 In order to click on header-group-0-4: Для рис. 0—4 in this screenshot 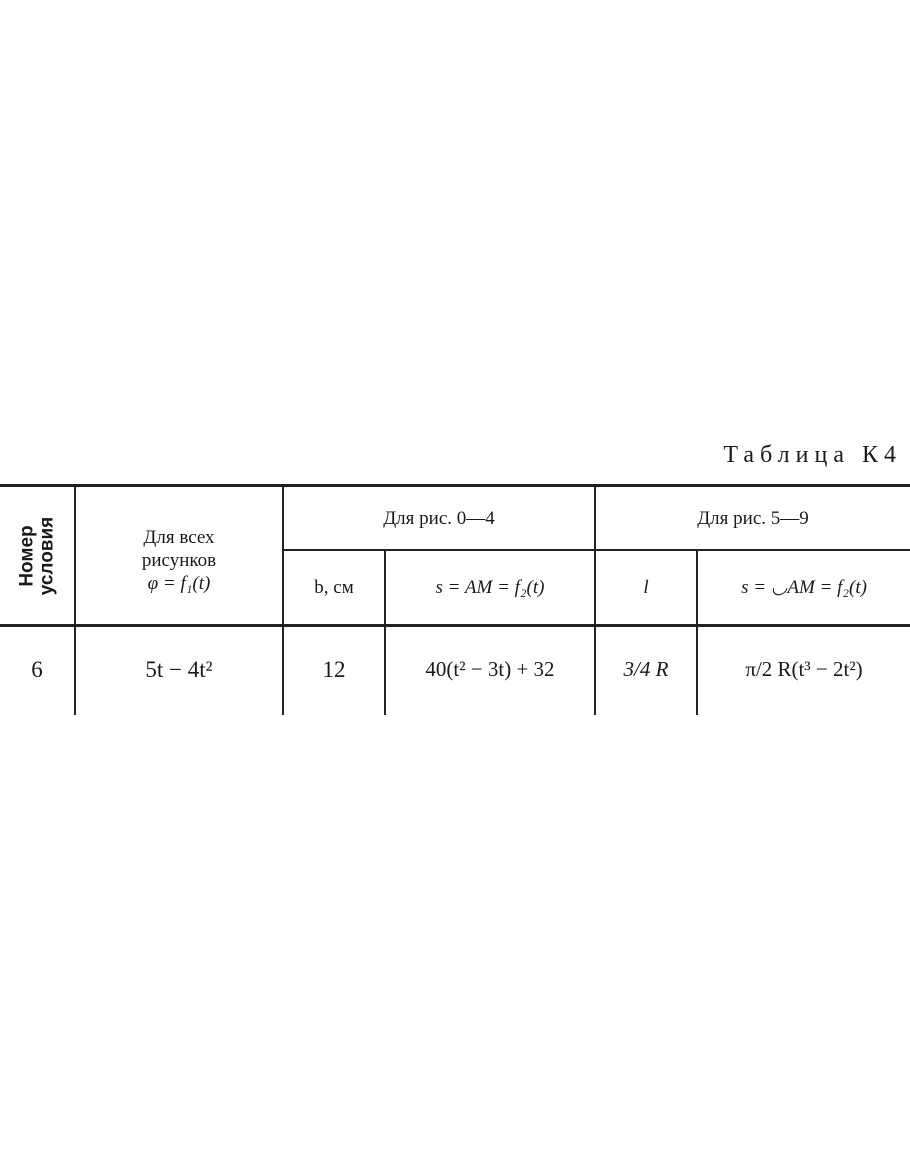, I will do `click(439, 518)`.